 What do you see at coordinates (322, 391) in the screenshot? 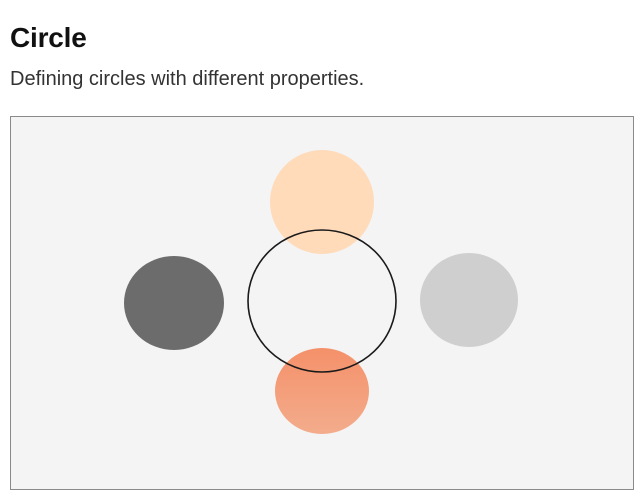
I see `salmon-circle` at bounding box center [322, 391].